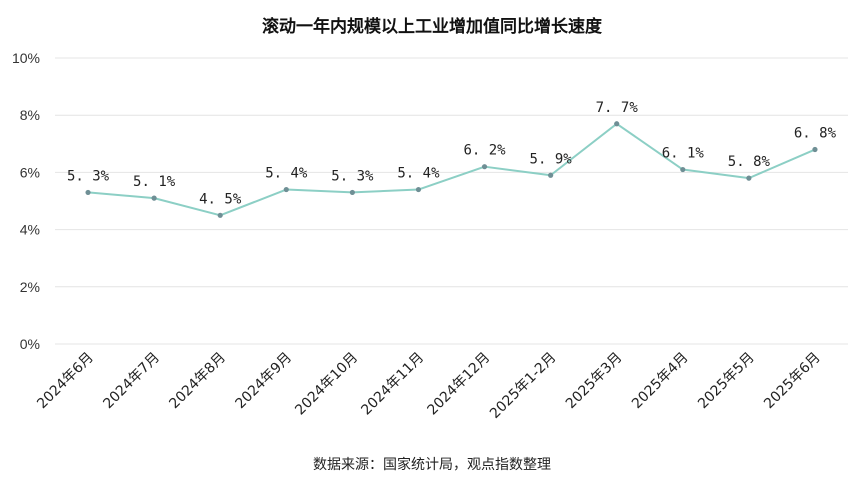 This screenshot has height=487, width=865. I want to click on x-tick-label: 2025年3月, so click(594, 381).